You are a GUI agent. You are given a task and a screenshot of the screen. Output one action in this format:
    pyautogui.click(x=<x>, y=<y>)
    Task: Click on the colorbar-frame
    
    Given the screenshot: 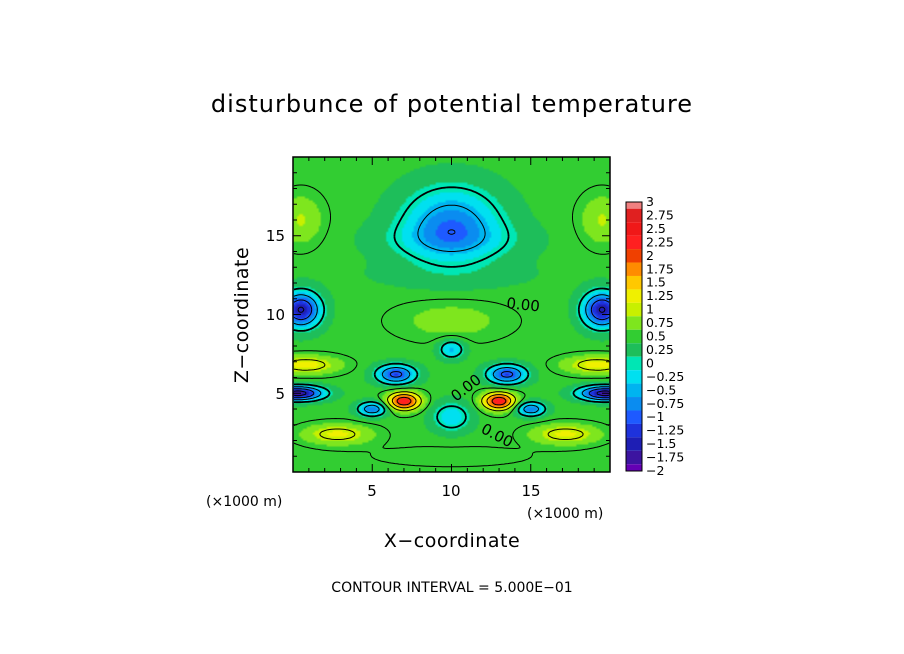 What is the action you would take?
    pyautogui.click(x=634, y=336)
    